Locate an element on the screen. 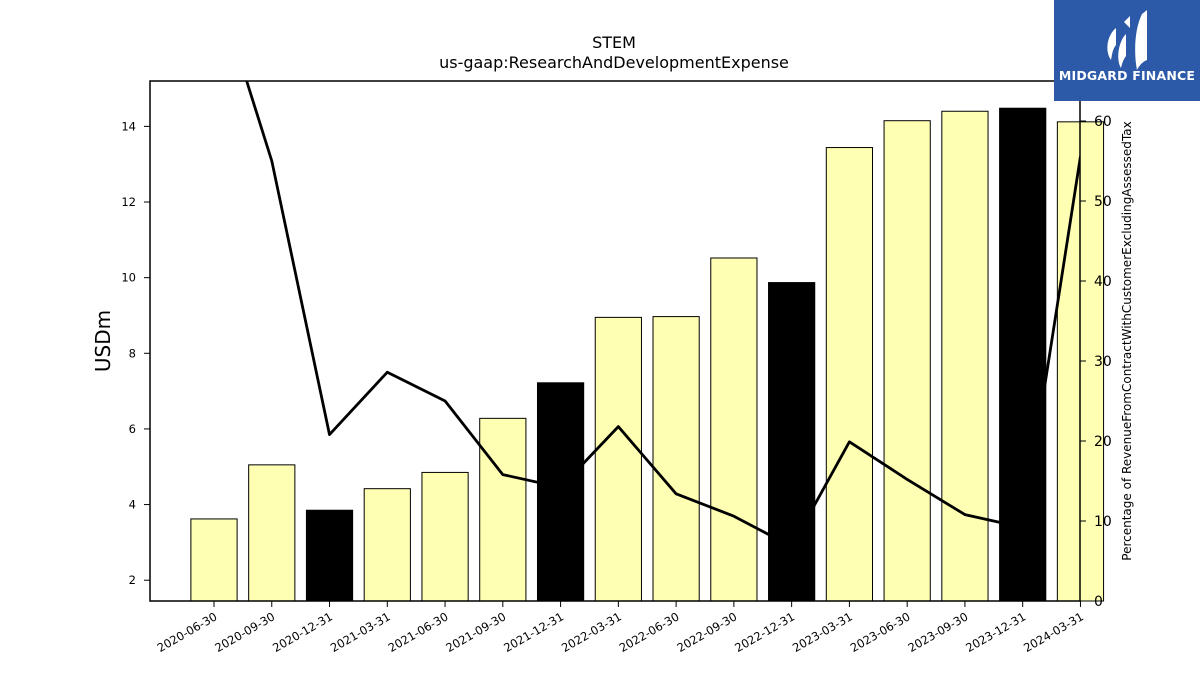 This screenshot has width=1200, height=675. x-tick-label: 2022-12-31 is located at coordinates (764, 632).